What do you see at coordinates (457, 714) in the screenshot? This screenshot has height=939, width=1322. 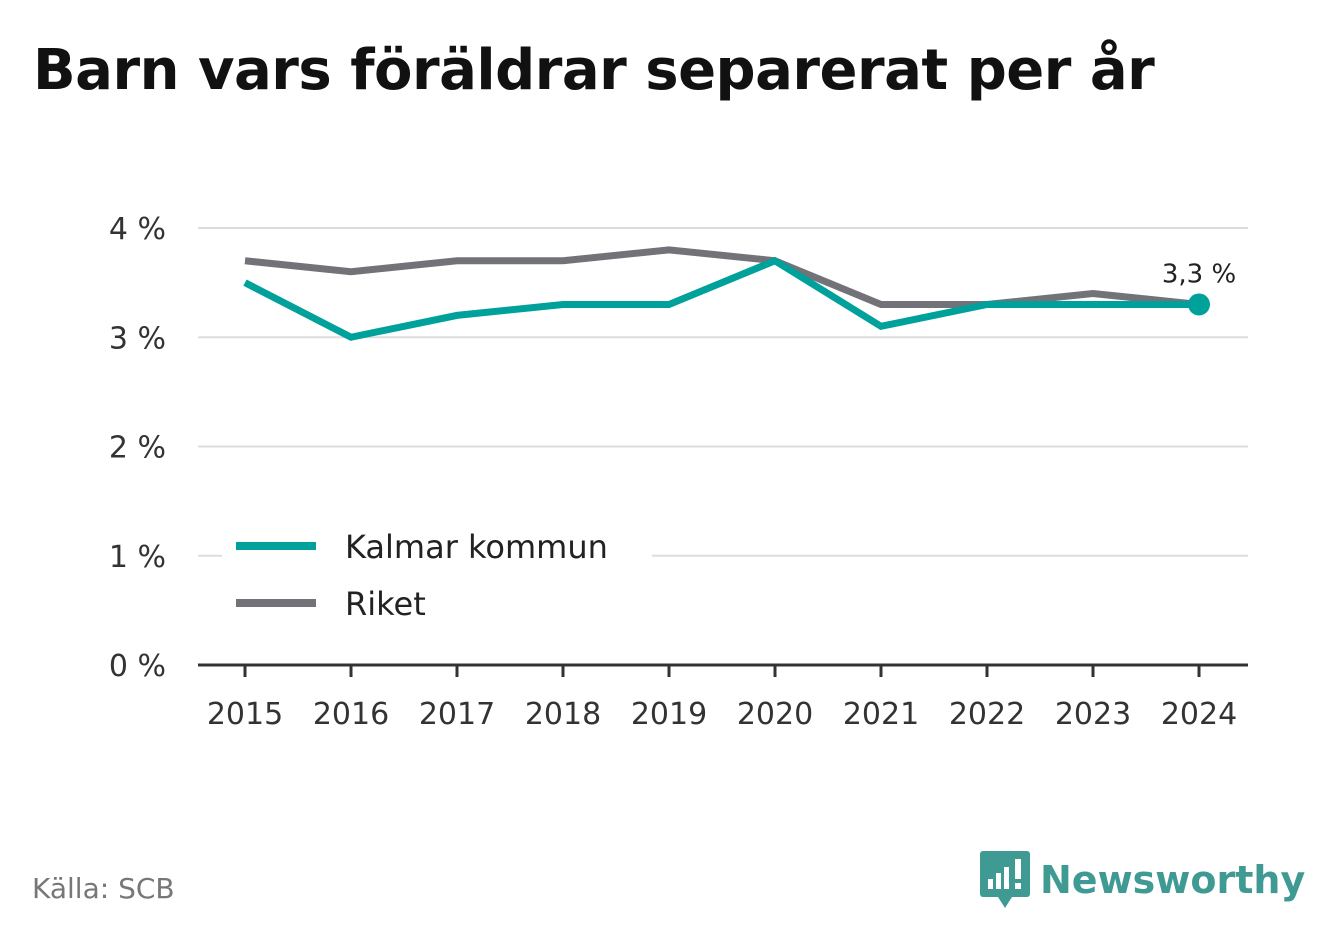 I see `x-tick-label-2017: 2017` at bounding box center [457, 714].